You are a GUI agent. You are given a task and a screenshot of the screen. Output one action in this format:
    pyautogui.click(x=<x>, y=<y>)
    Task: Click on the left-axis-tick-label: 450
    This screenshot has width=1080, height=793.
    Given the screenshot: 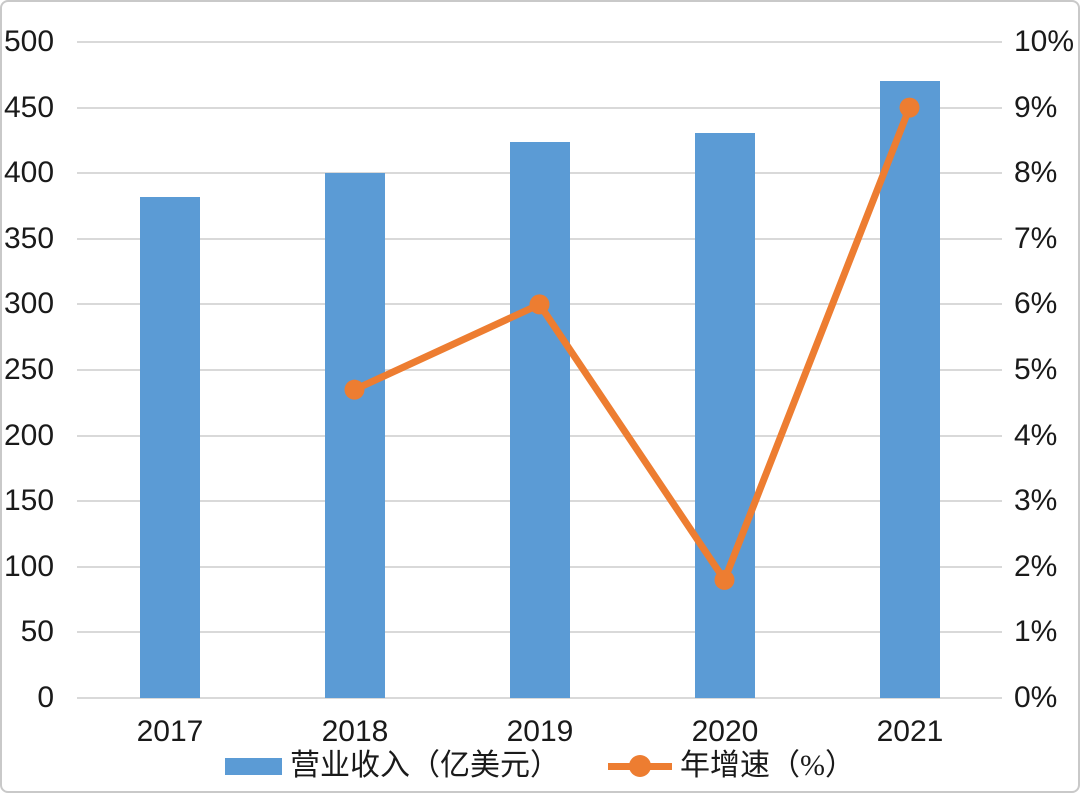 What is the action you would take?
    pyautogui.click(x=29, y=107)
    